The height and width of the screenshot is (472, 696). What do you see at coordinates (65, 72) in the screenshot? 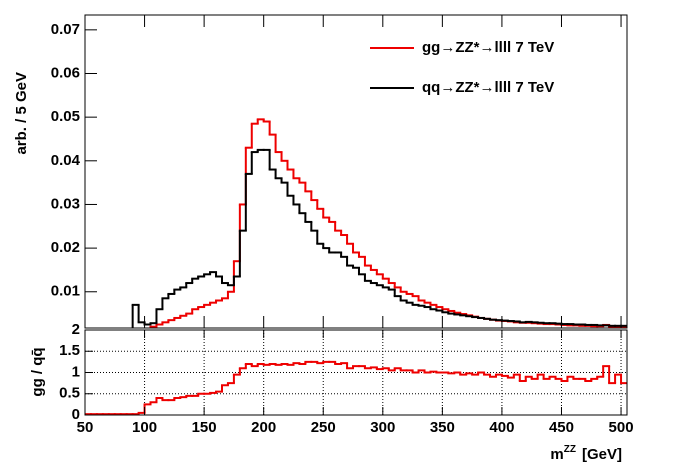
I see `y-tick-label: 0.06` at bounding box center [65, 72].